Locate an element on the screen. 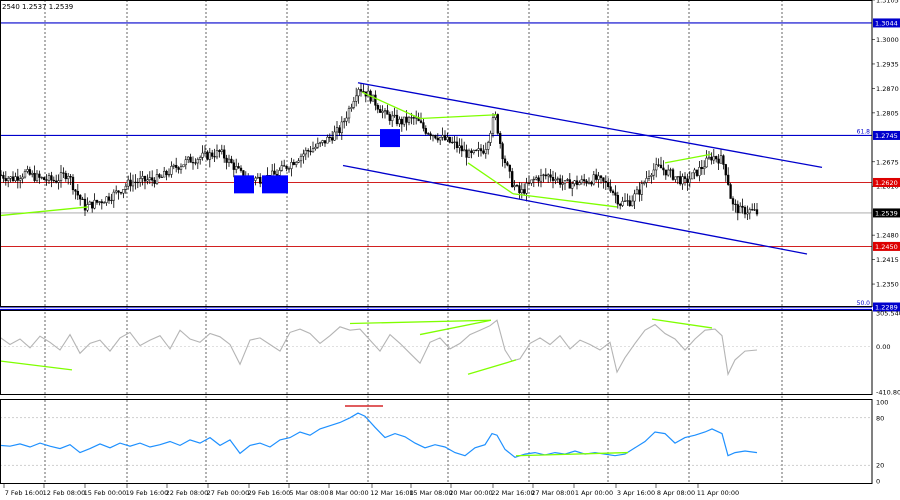  price-tick-label: 1.2870 is located at coordinates (887, 89).